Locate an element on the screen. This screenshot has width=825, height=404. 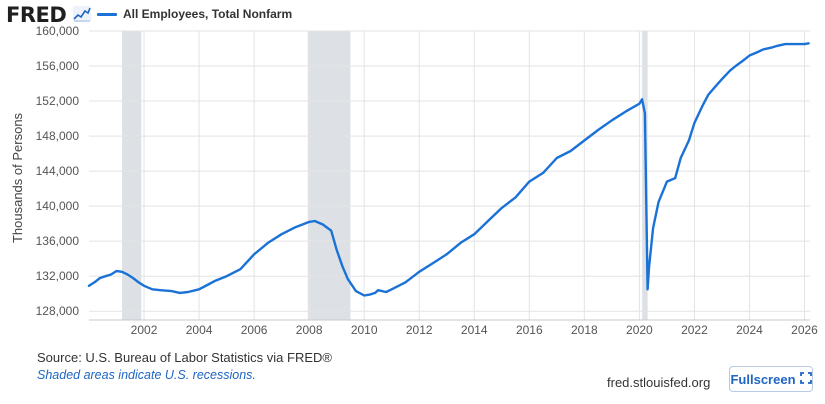
x-tick-label: 2022 is located at coordinates (694, 330).